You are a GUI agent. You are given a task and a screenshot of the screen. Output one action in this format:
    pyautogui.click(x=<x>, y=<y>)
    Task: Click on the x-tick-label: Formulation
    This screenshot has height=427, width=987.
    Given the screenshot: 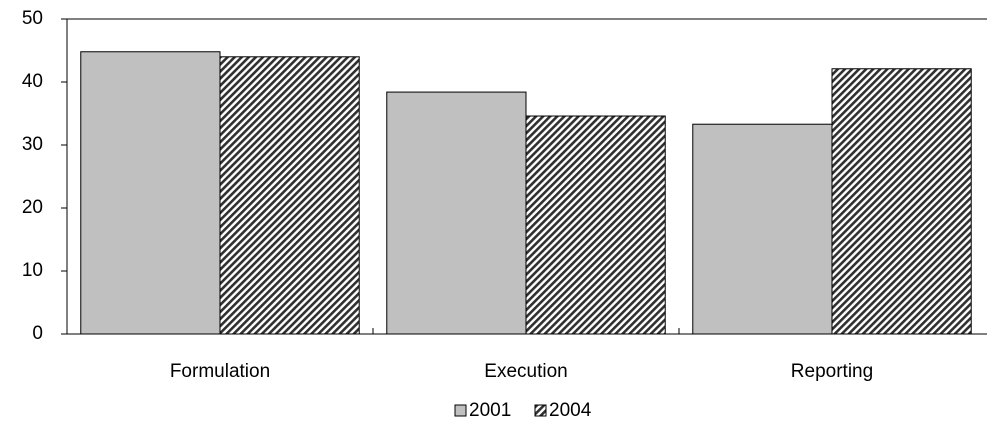 What is the action you would take?
    pyautogui.click(x=220, y=371)
    